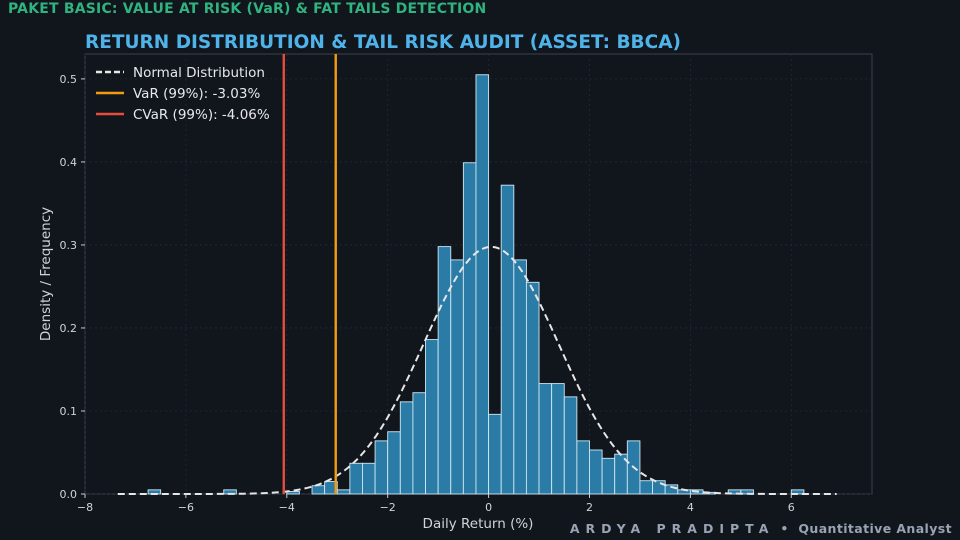 The width and height of the screenshot is (960, 540). I want to click on x-tick-label: −2, so click(388, 507).